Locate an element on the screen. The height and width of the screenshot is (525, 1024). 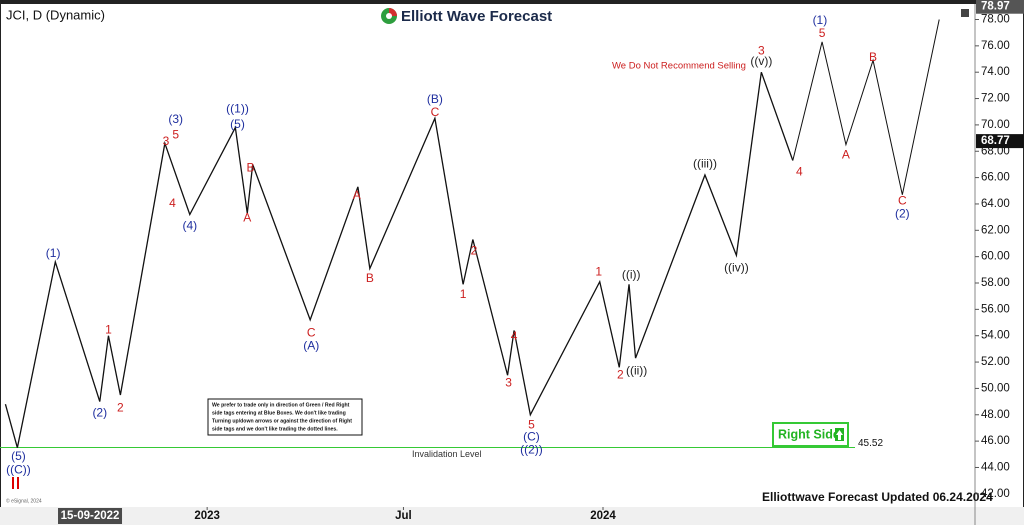
cursor-box is located at coordinates (90, 516).